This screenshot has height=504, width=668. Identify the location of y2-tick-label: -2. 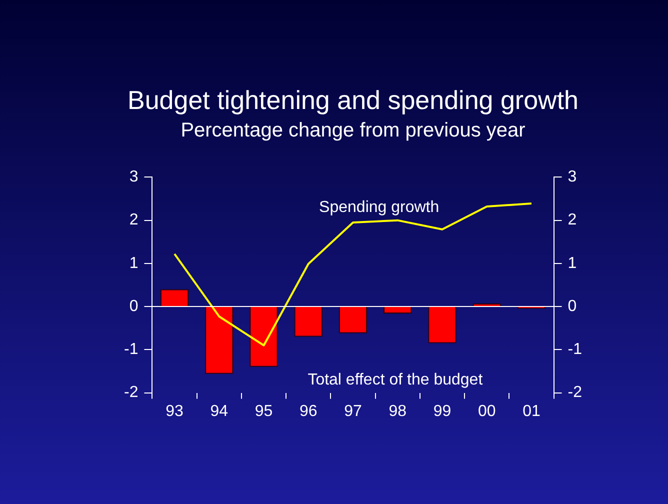
(575, 393).